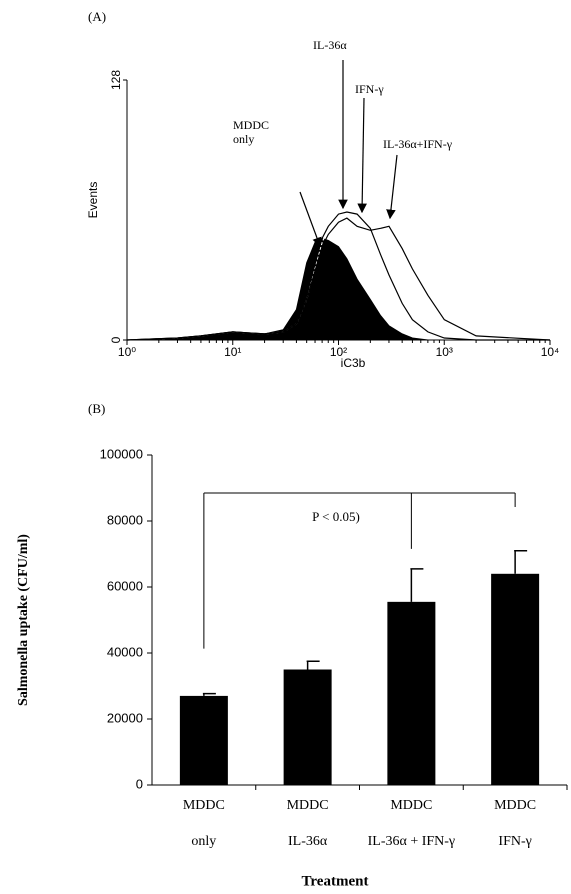 This screenshot has width=571, height=894. I want to click on x-tick-label: 10², so click(338, 352).